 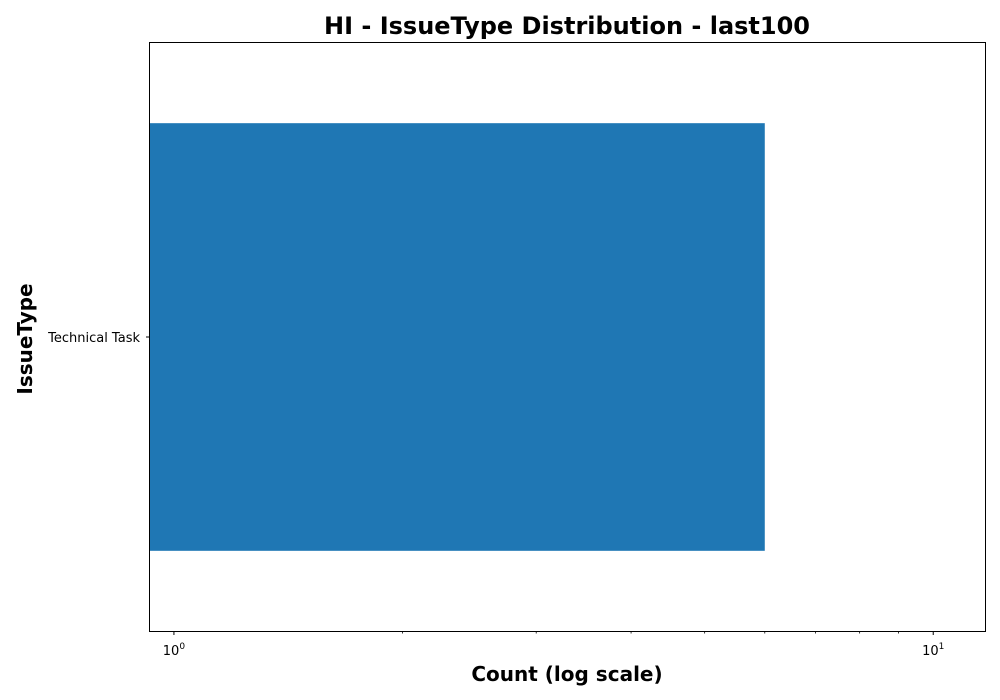 What do you see at coordinates (567, 26) in the screenshot?
I see `chart-title: HI - IssueType Distribution - last100` at bounding box center [567, 26].